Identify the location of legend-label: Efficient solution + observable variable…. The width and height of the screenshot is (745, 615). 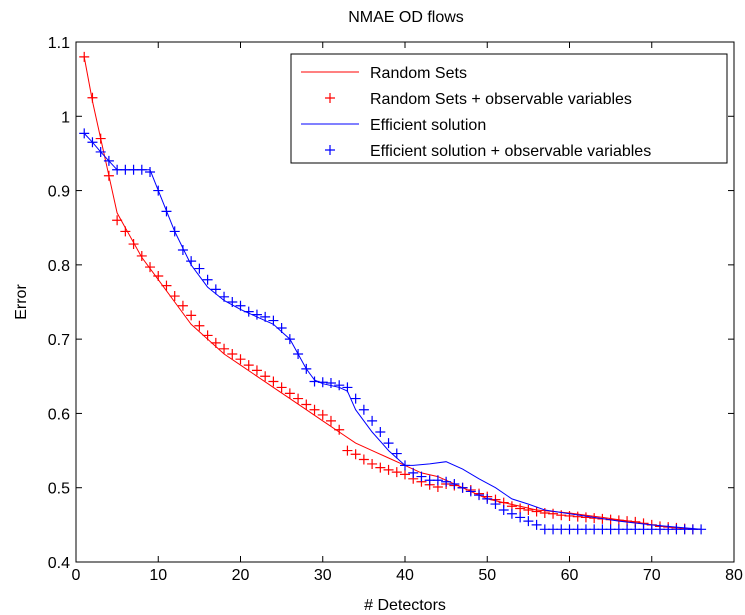
(510, 151).